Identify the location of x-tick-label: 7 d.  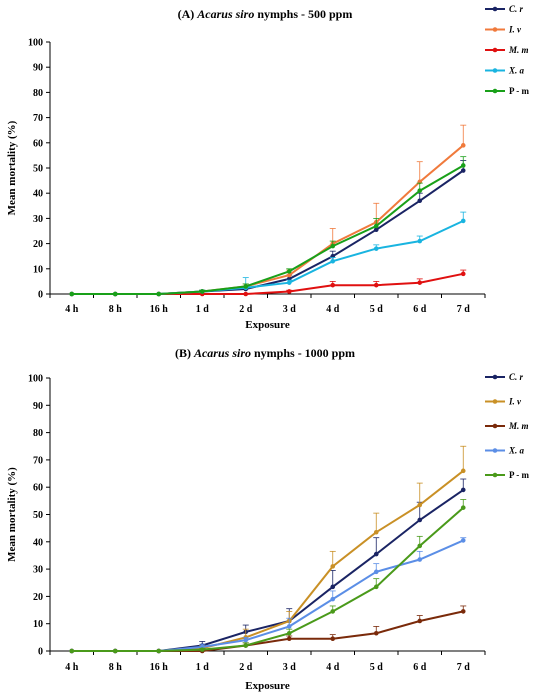
(464, 309).